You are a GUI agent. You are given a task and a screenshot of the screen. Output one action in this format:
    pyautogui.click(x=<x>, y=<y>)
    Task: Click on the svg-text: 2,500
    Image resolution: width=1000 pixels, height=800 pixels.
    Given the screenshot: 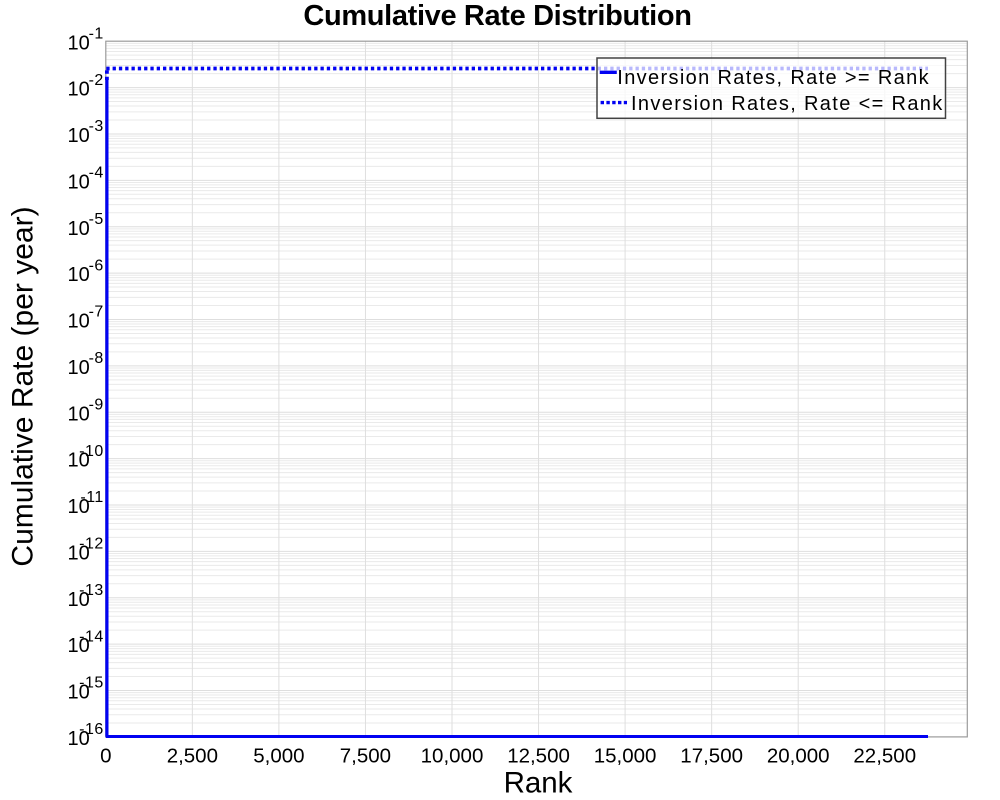 What is the action you would take?
    pyautogui.click(x=192, y=755)
    